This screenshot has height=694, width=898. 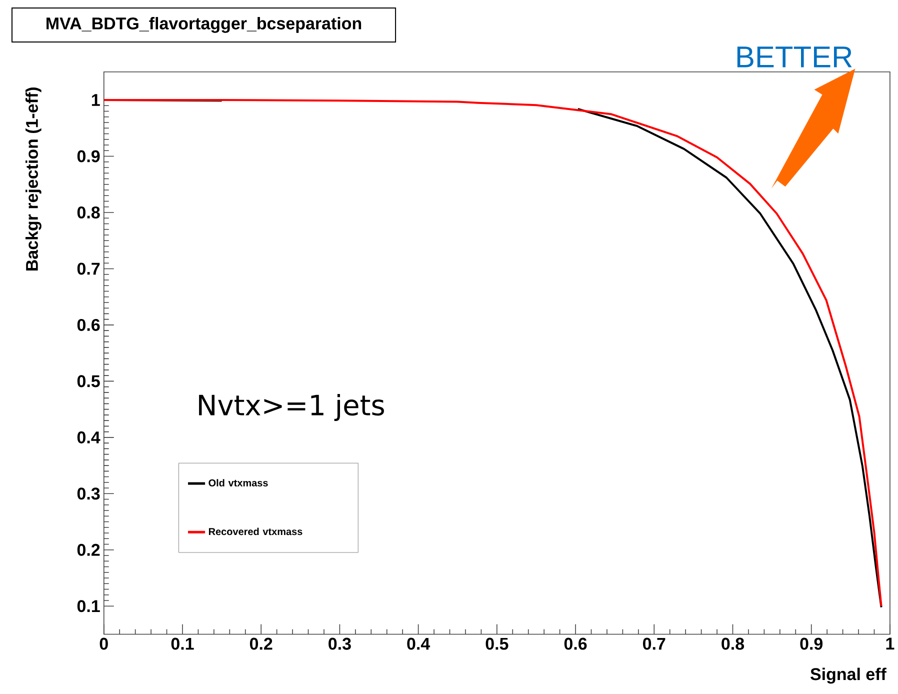 I want to click on x-tick-label: 0.2, so click(x=261, y=644).